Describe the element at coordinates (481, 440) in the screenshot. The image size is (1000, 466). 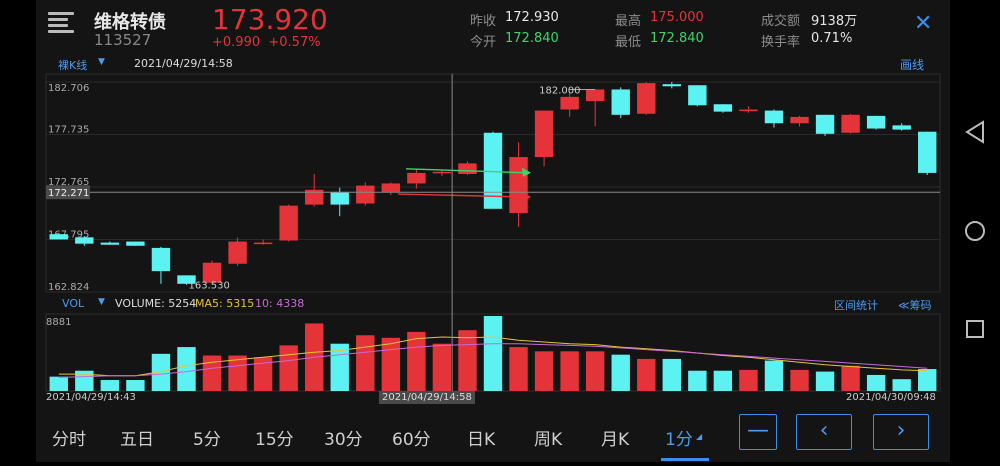
I see `tab-day-k: 日K` at that location.